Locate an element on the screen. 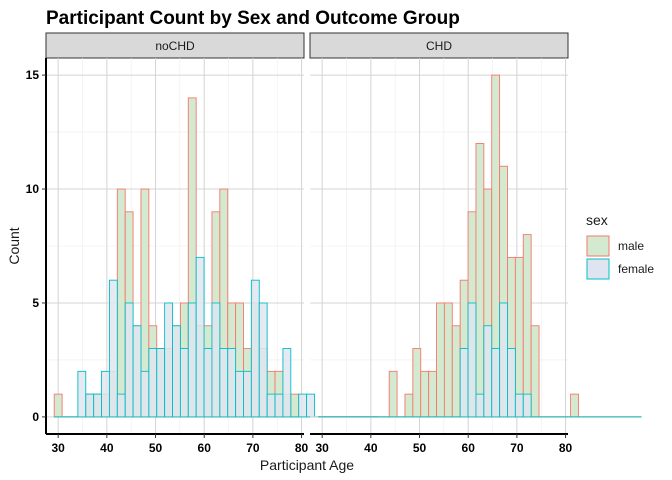 The height and width of the screenshot is (480, 672). facet-strip-label-noCHD: noCHD is located at coordinates (175, 46).